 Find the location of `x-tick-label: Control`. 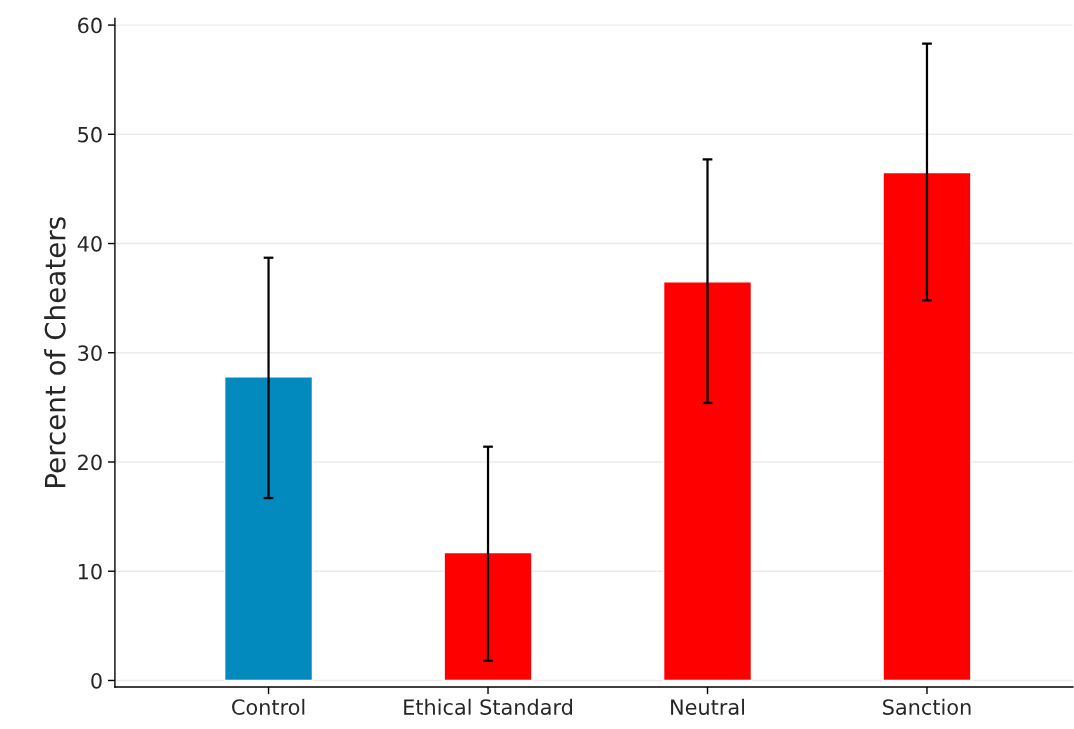

x-tick-label: Control is located at coordinates (268, 706).